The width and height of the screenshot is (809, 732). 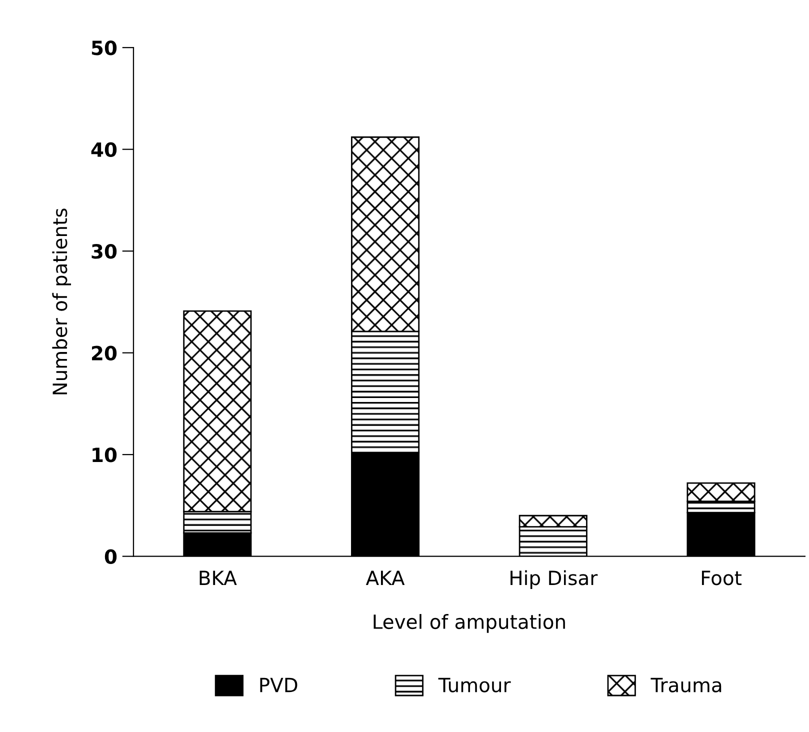 I want to click on y-tick-label: 30, so click(x=104, y=251).